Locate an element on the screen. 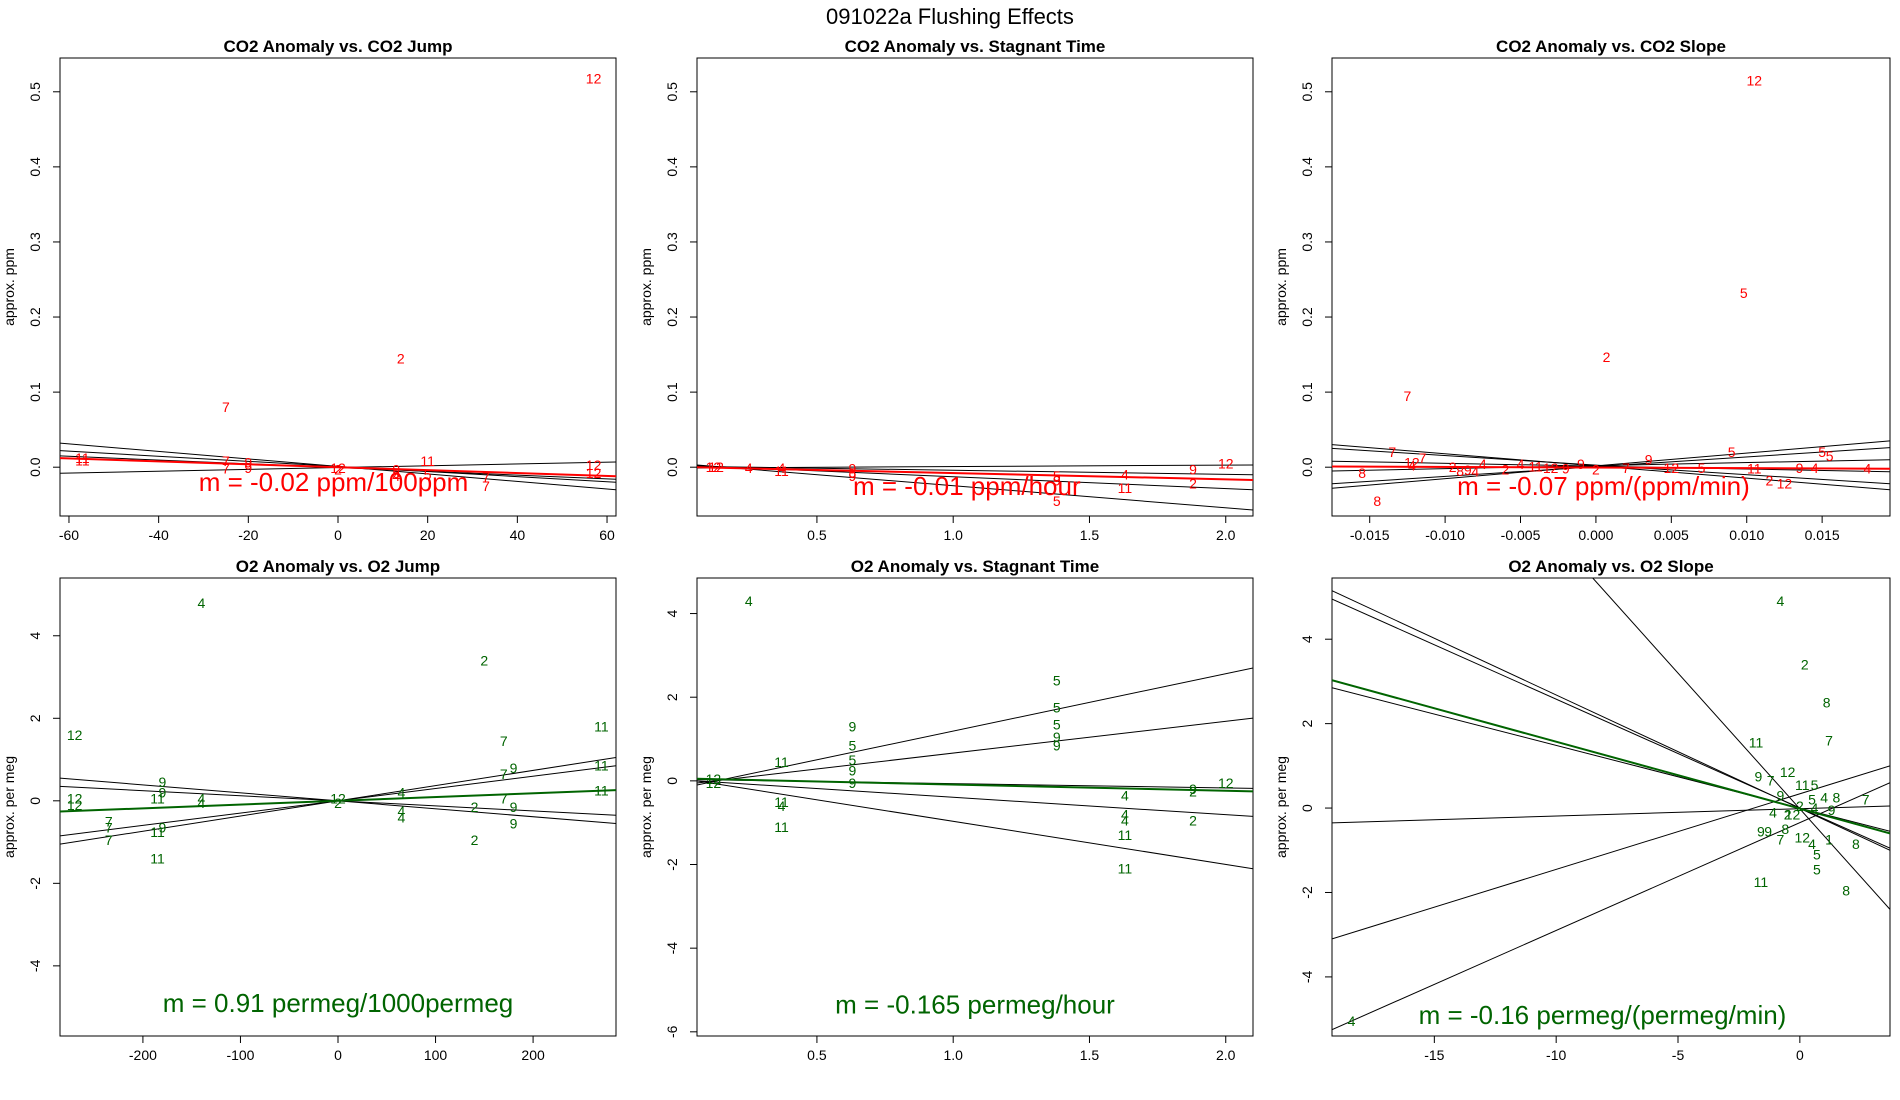 Image resolution: width=1900 pixels, height=1100 pixels. y-tick-label: 4 is located at coordinates (672, 613).